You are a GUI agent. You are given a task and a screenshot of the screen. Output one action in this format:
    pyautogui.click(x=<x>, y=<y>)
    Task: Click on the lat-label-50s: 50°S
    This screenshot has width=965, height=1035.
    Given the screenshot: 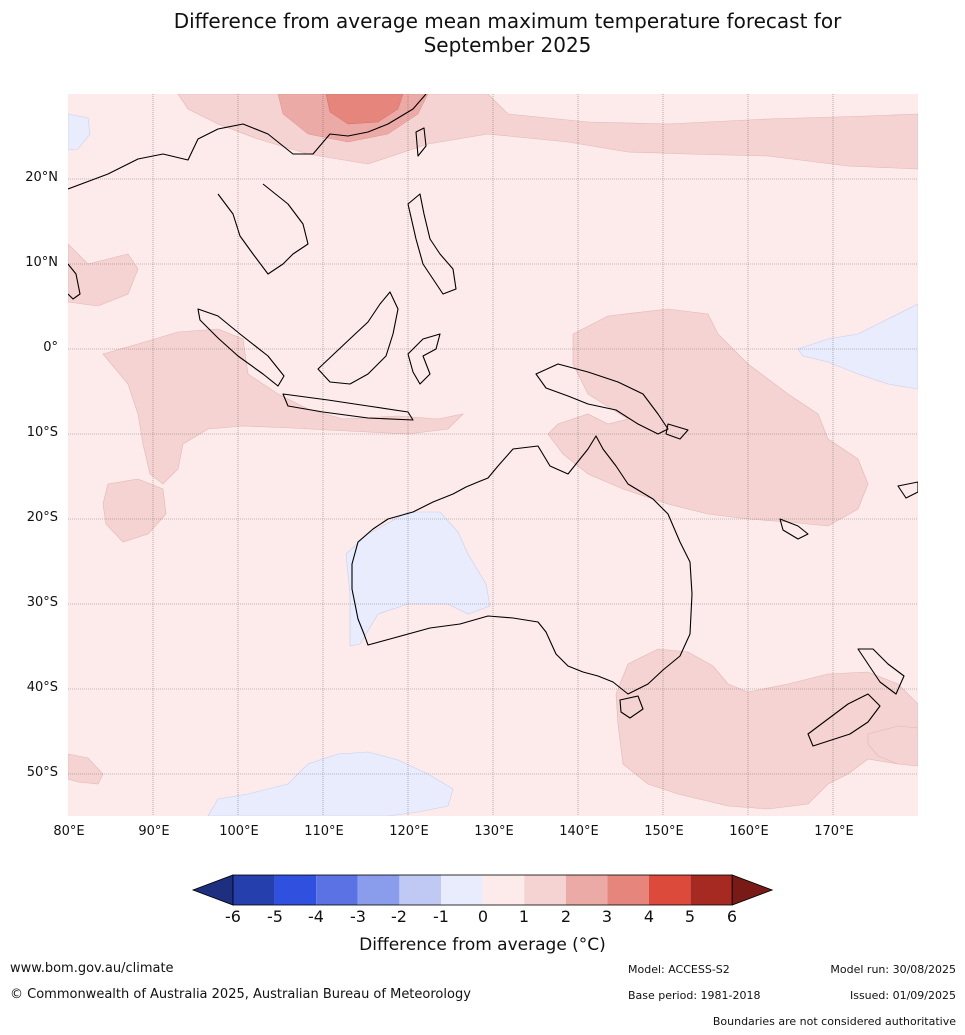 What is the action you would take?
    pyautogui.click(x=42, y=772)
    